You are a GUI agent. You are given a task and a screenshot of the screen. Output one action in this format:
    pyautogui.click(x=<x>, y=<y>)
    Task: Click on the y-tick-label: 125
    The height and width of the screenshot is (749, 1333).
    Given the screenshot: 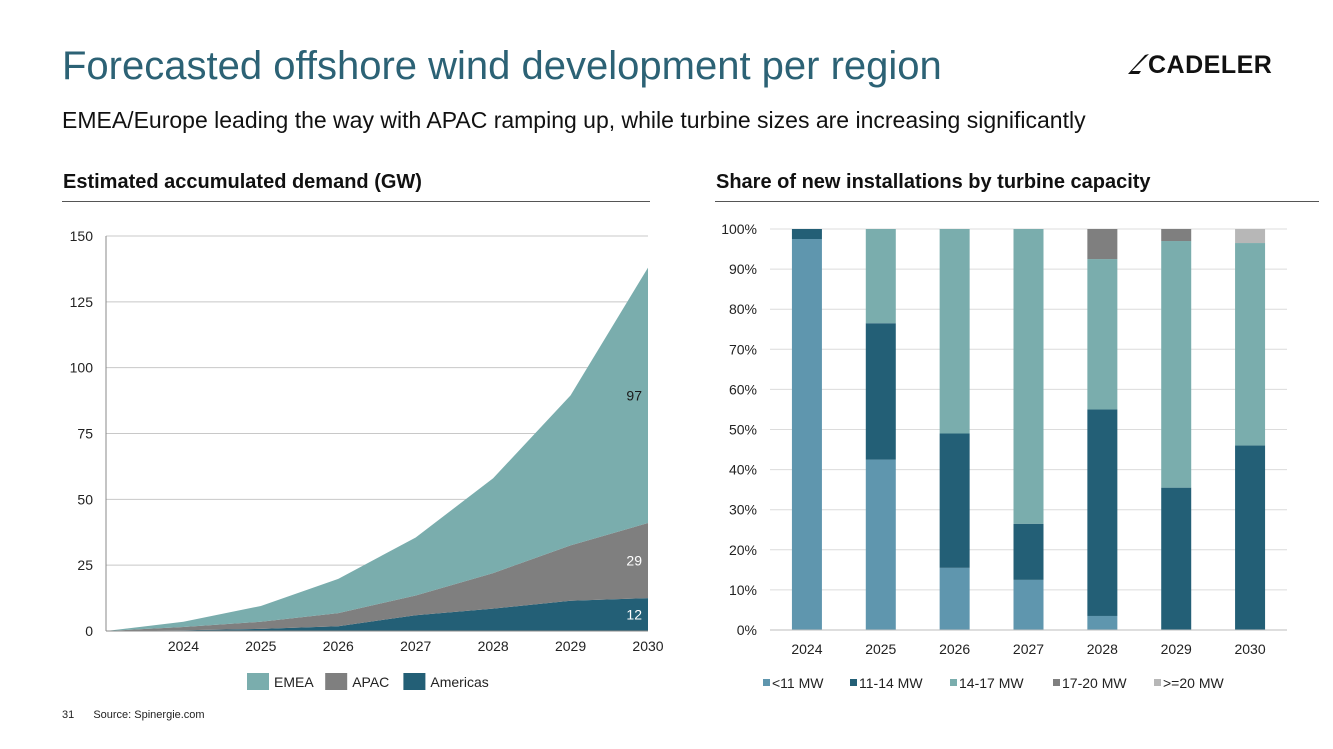 What is the action you would take?
    pyautogui.click(x=82, y=302)
    